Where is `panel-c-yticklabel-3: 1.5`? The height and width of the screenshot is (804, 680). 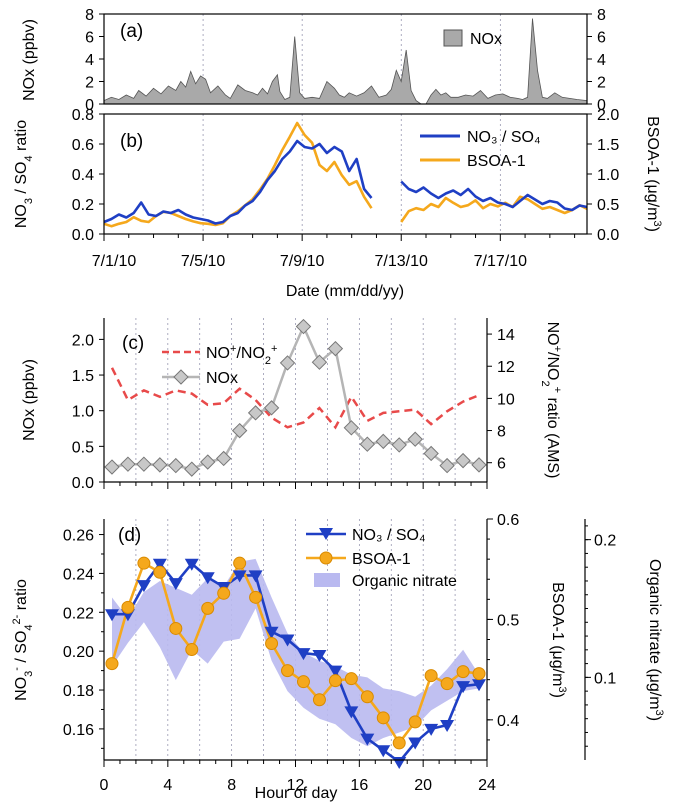 panel-c-yticklabel-3: 1.5 is located at coordinates (83, 376).